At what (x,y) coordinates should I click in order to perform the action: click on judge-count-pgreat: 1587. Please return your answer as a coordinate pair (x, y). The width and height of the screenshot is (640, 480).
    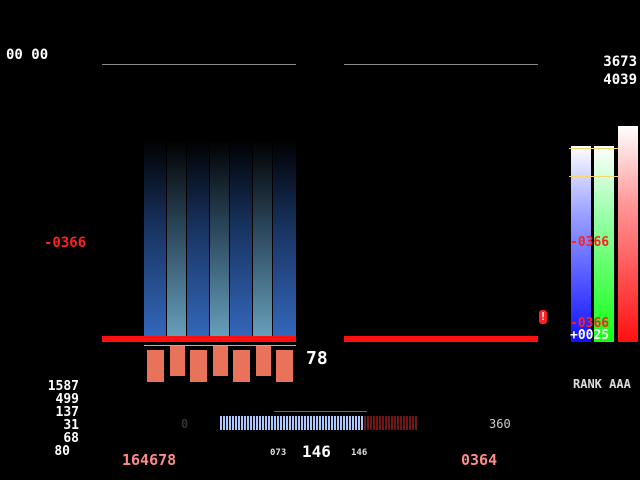
    Looking at the image, I should click on (63, 386).